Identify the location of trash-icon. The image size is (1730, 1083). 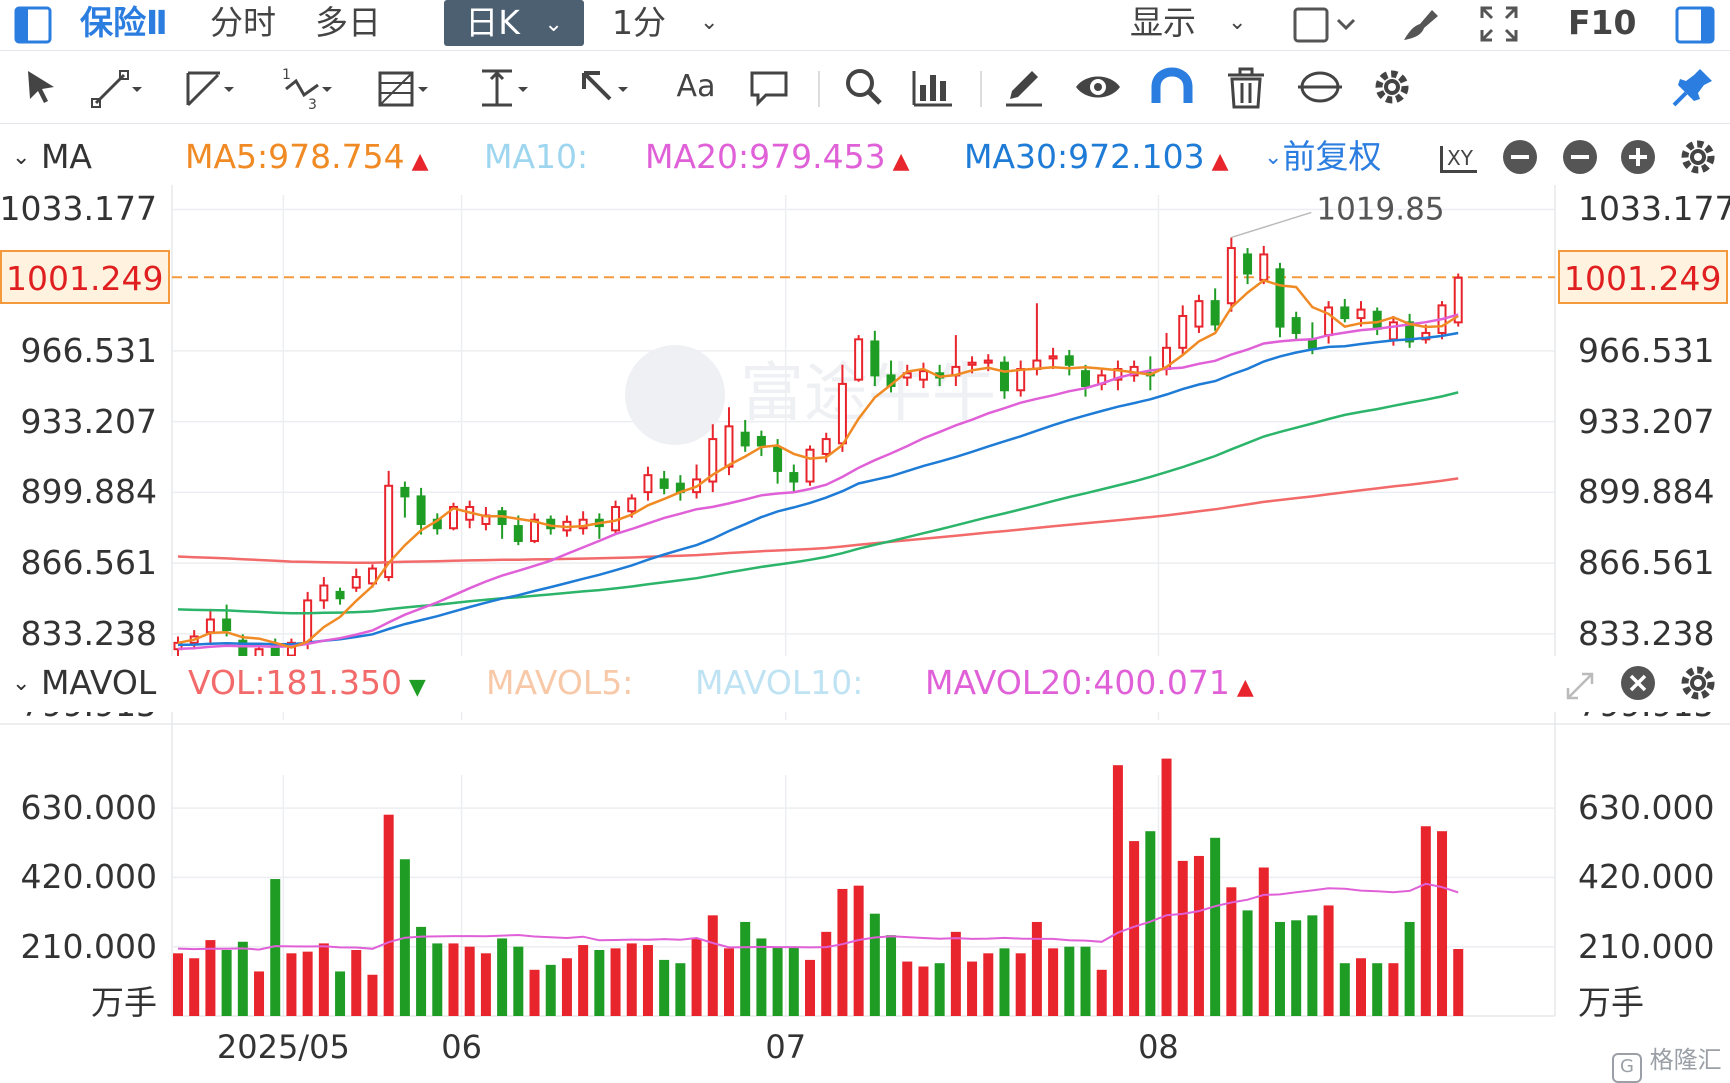
(1246, 87).